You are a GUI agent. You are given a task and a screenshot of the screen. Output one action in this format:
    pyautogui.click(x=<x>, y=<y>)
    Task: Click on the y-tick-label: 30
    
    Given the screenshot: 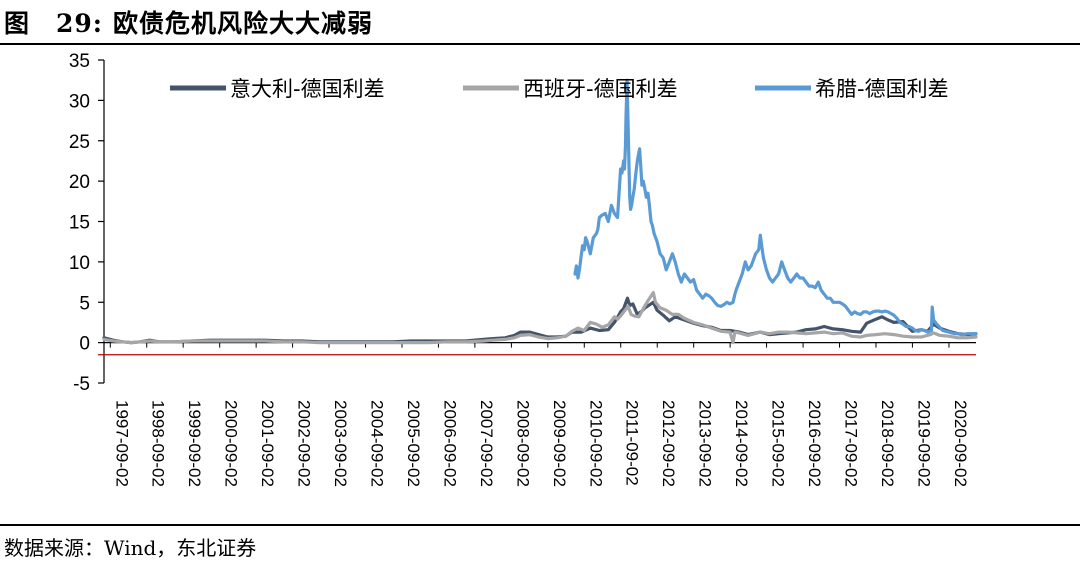 What is the action you would take?
    pyautogui.click(x=79, y=101)
    